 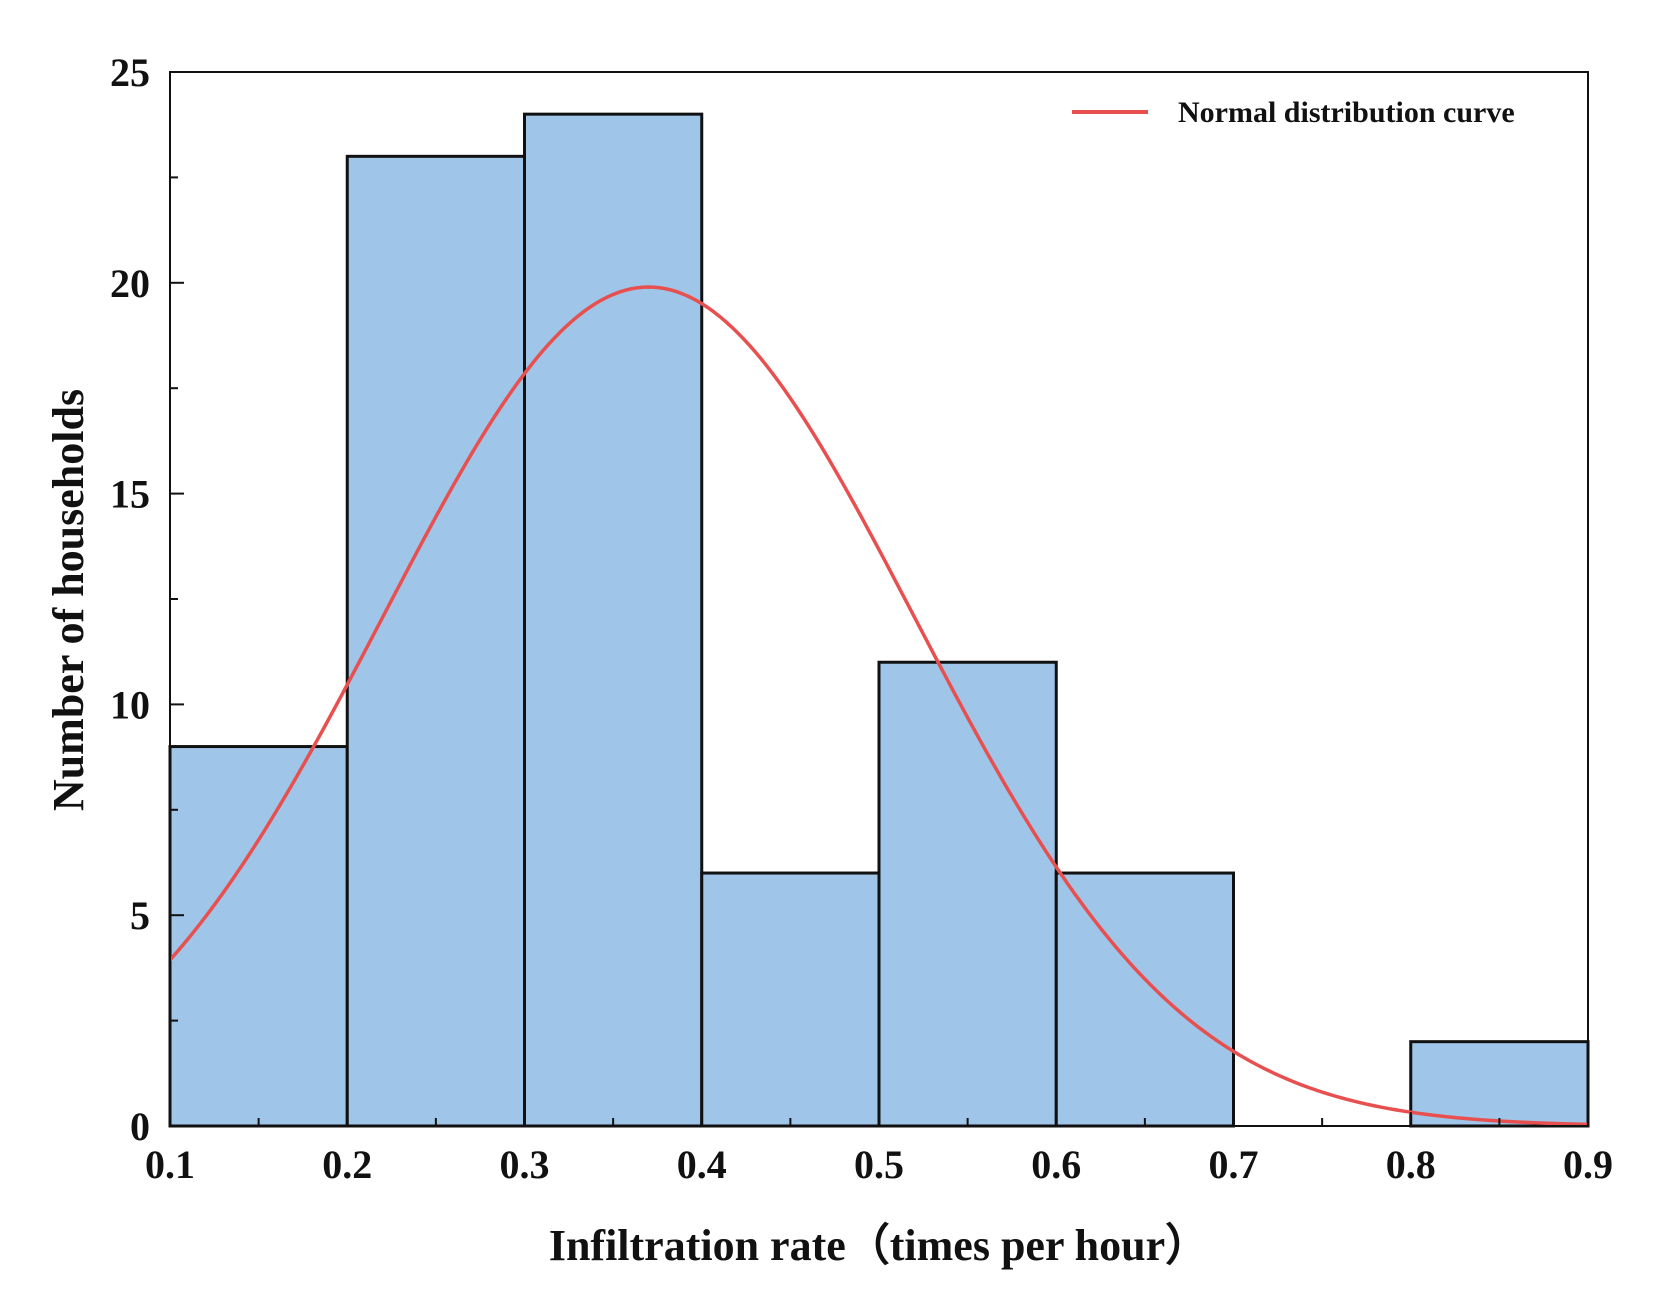 I want to click on legend-curve-label: Normal distribution curve, so click(x=1346, y=112).